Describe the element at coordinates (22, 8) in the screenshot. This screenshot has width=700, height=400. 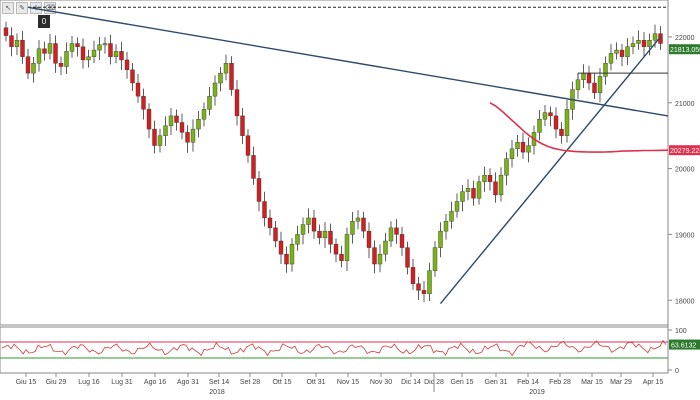
I see `pencil-icon: ✎` at that location.